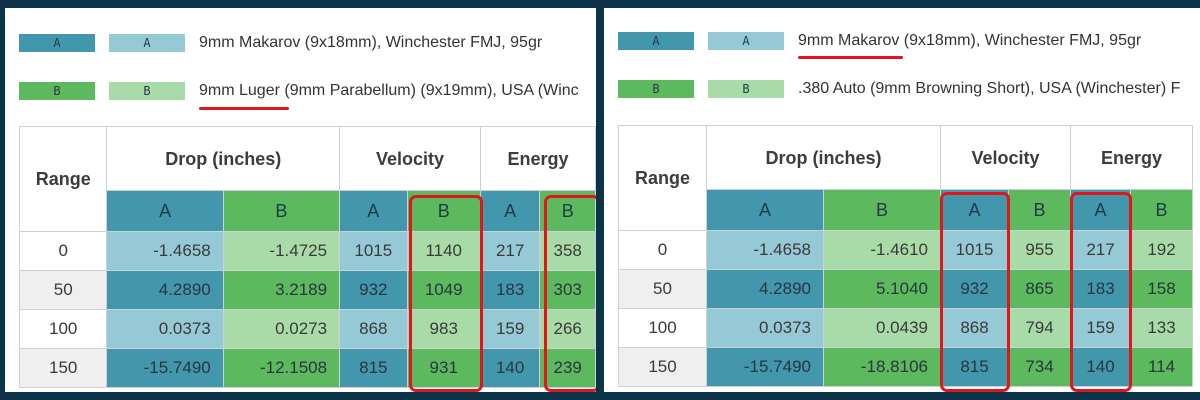 Image resolution: width=1200 pixels, height=400 pixels. I want to click on cell-drop-b: 3.2189, so click(281, 290).